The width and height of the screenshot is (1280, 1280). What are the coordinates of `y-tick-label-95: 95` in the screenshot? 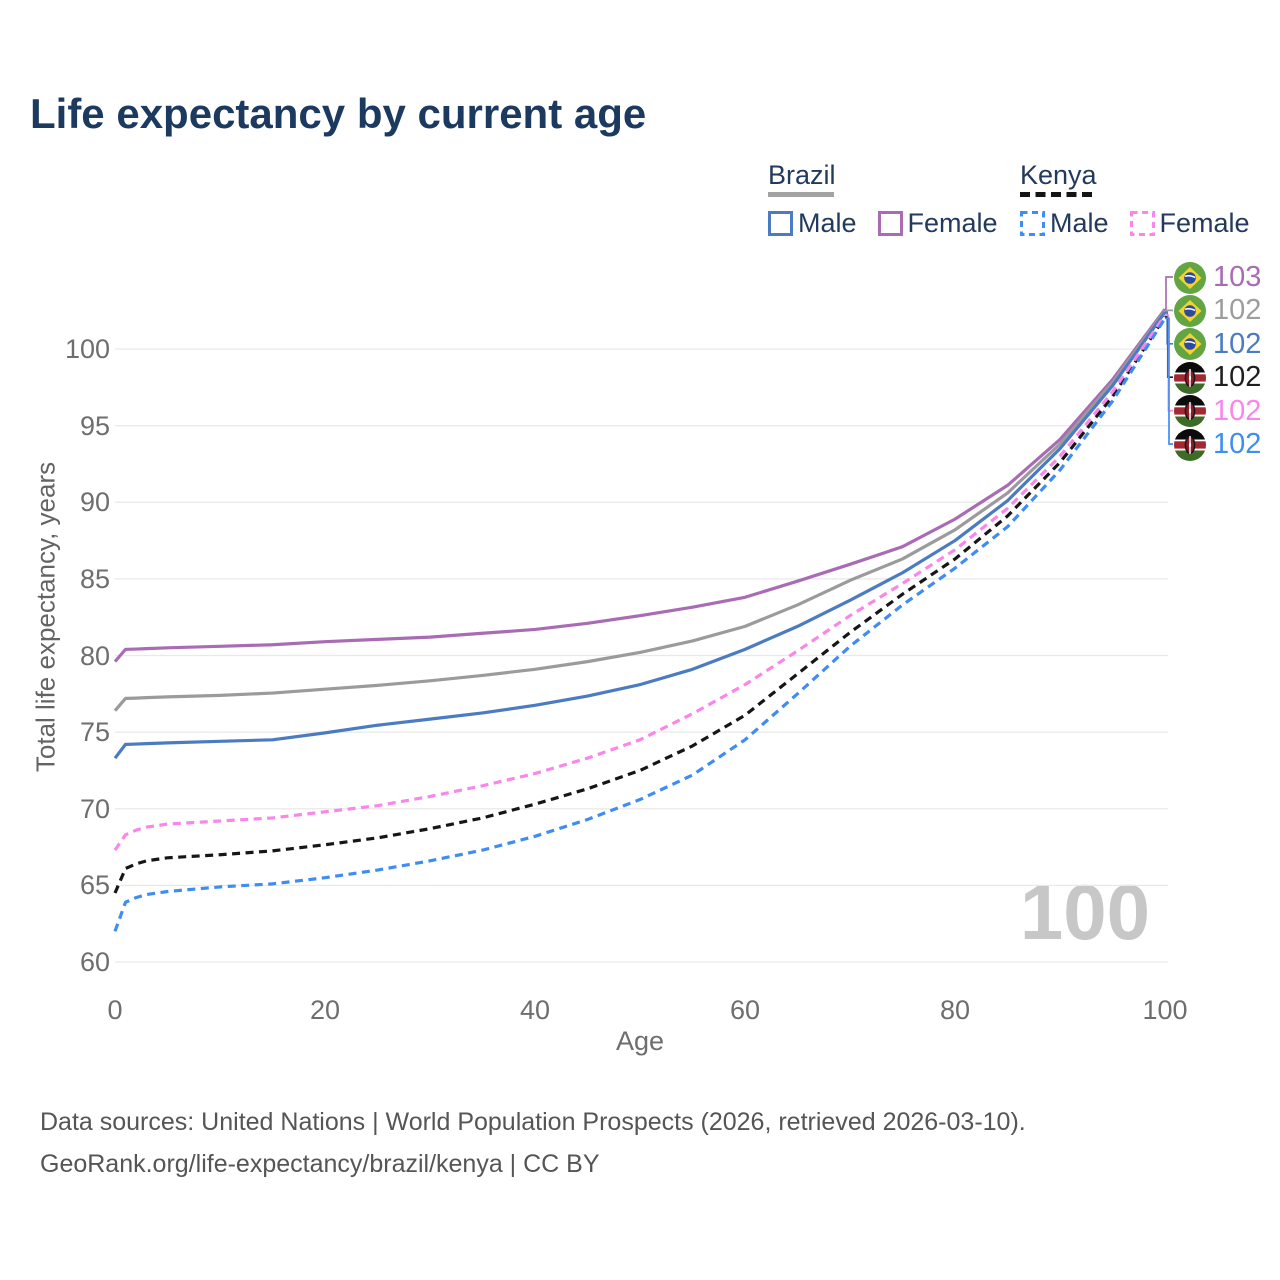 It's located at (94, 425).